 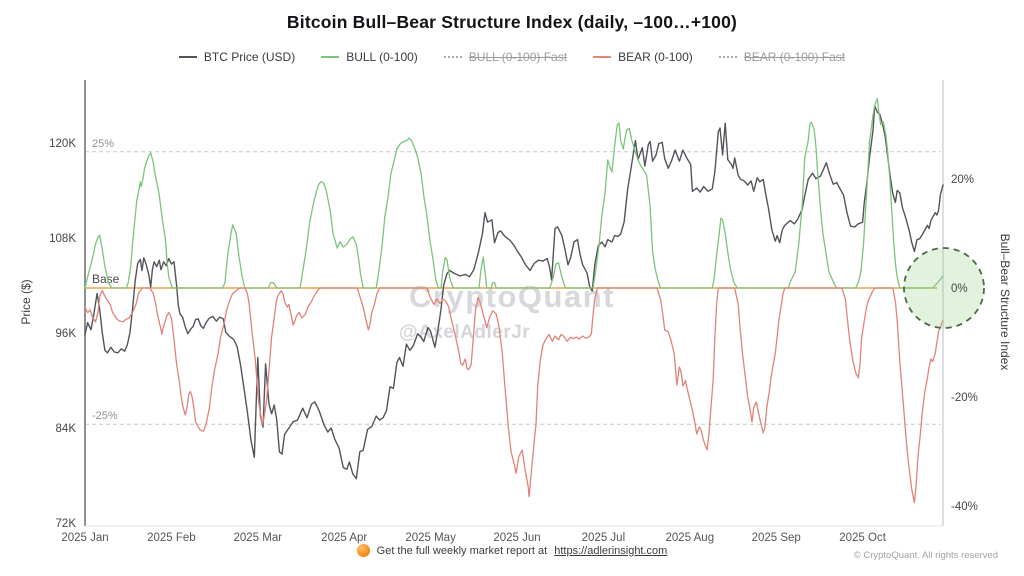 What do you see at coordinates (26, 301) in the screenshot?
I see `y-left-axis-title: Price ($)` at bounding box center [26, 301].